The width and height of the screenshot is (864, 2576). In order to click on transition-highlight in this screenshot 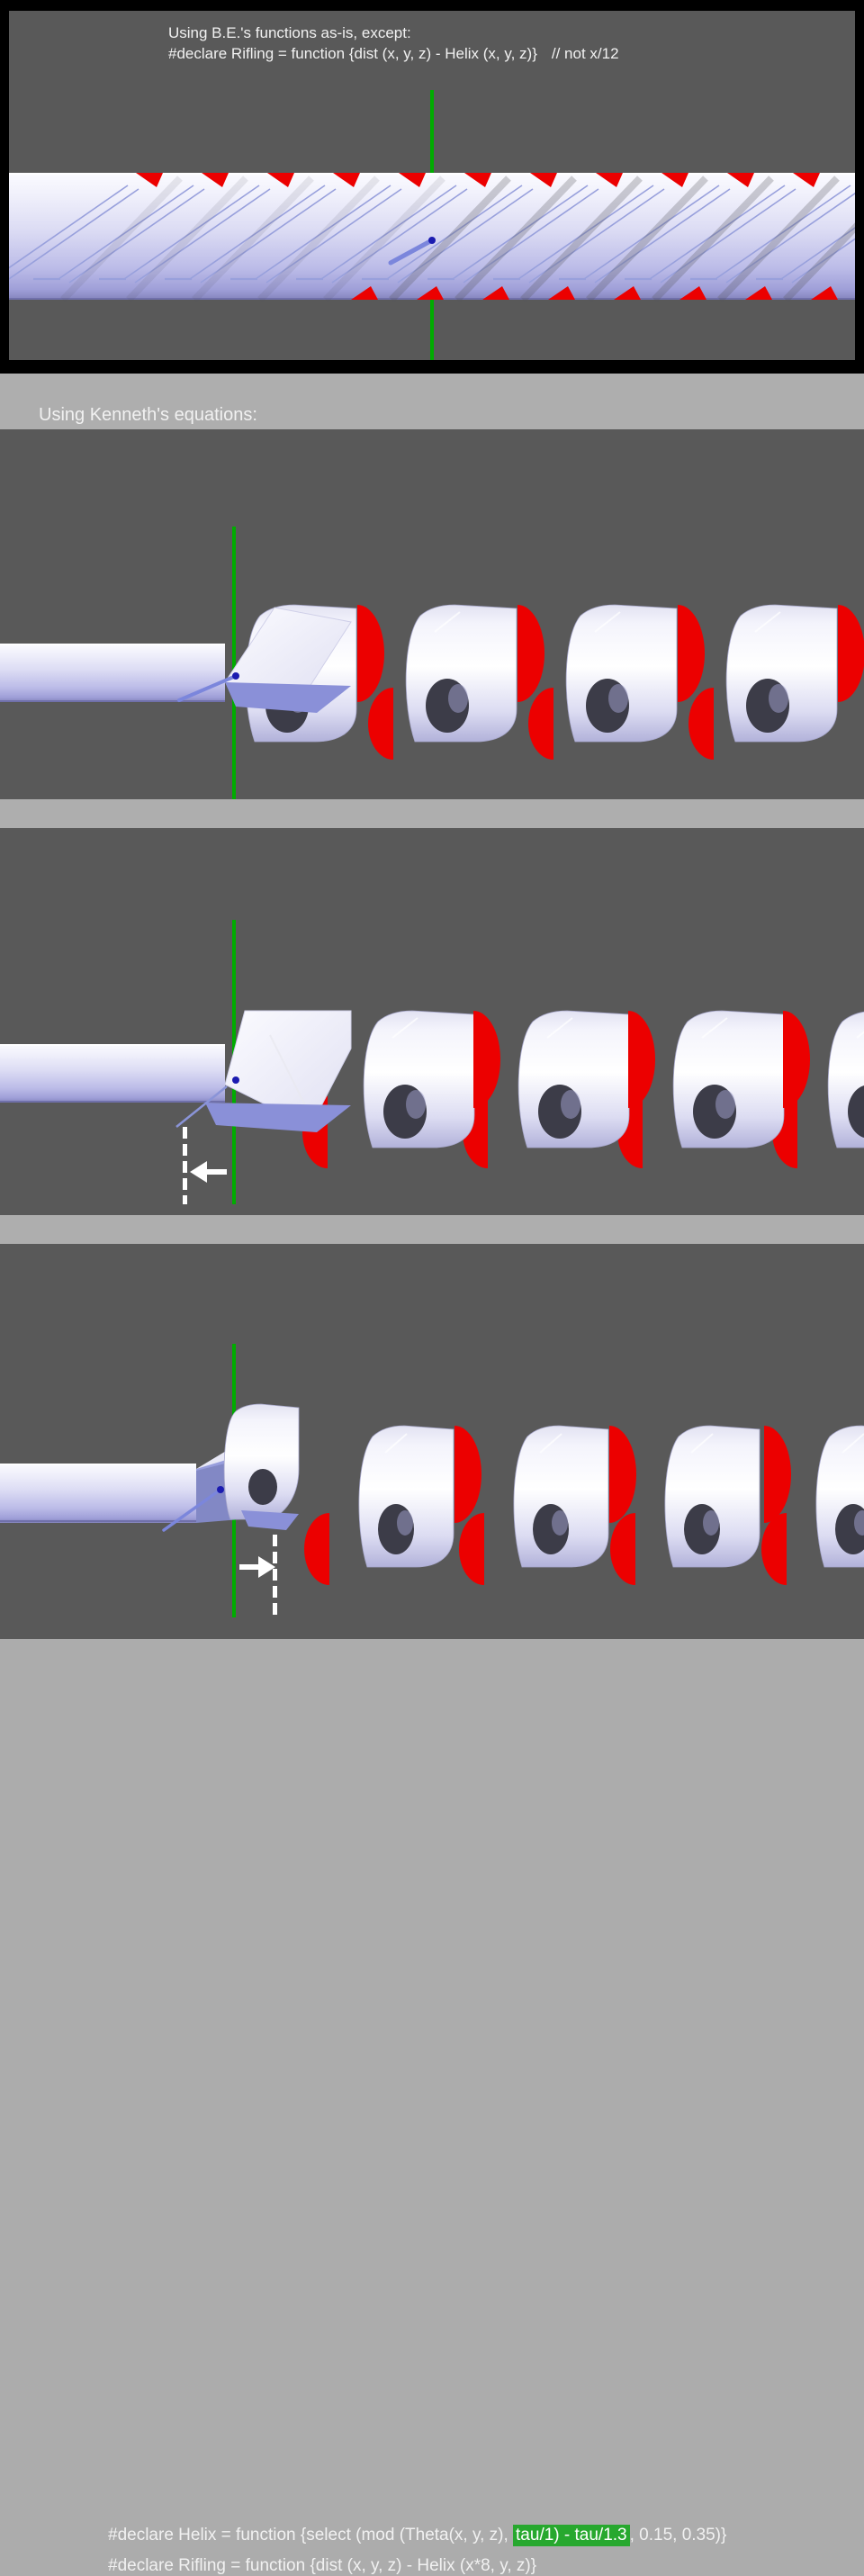, I will do `click(214, 1459)`.